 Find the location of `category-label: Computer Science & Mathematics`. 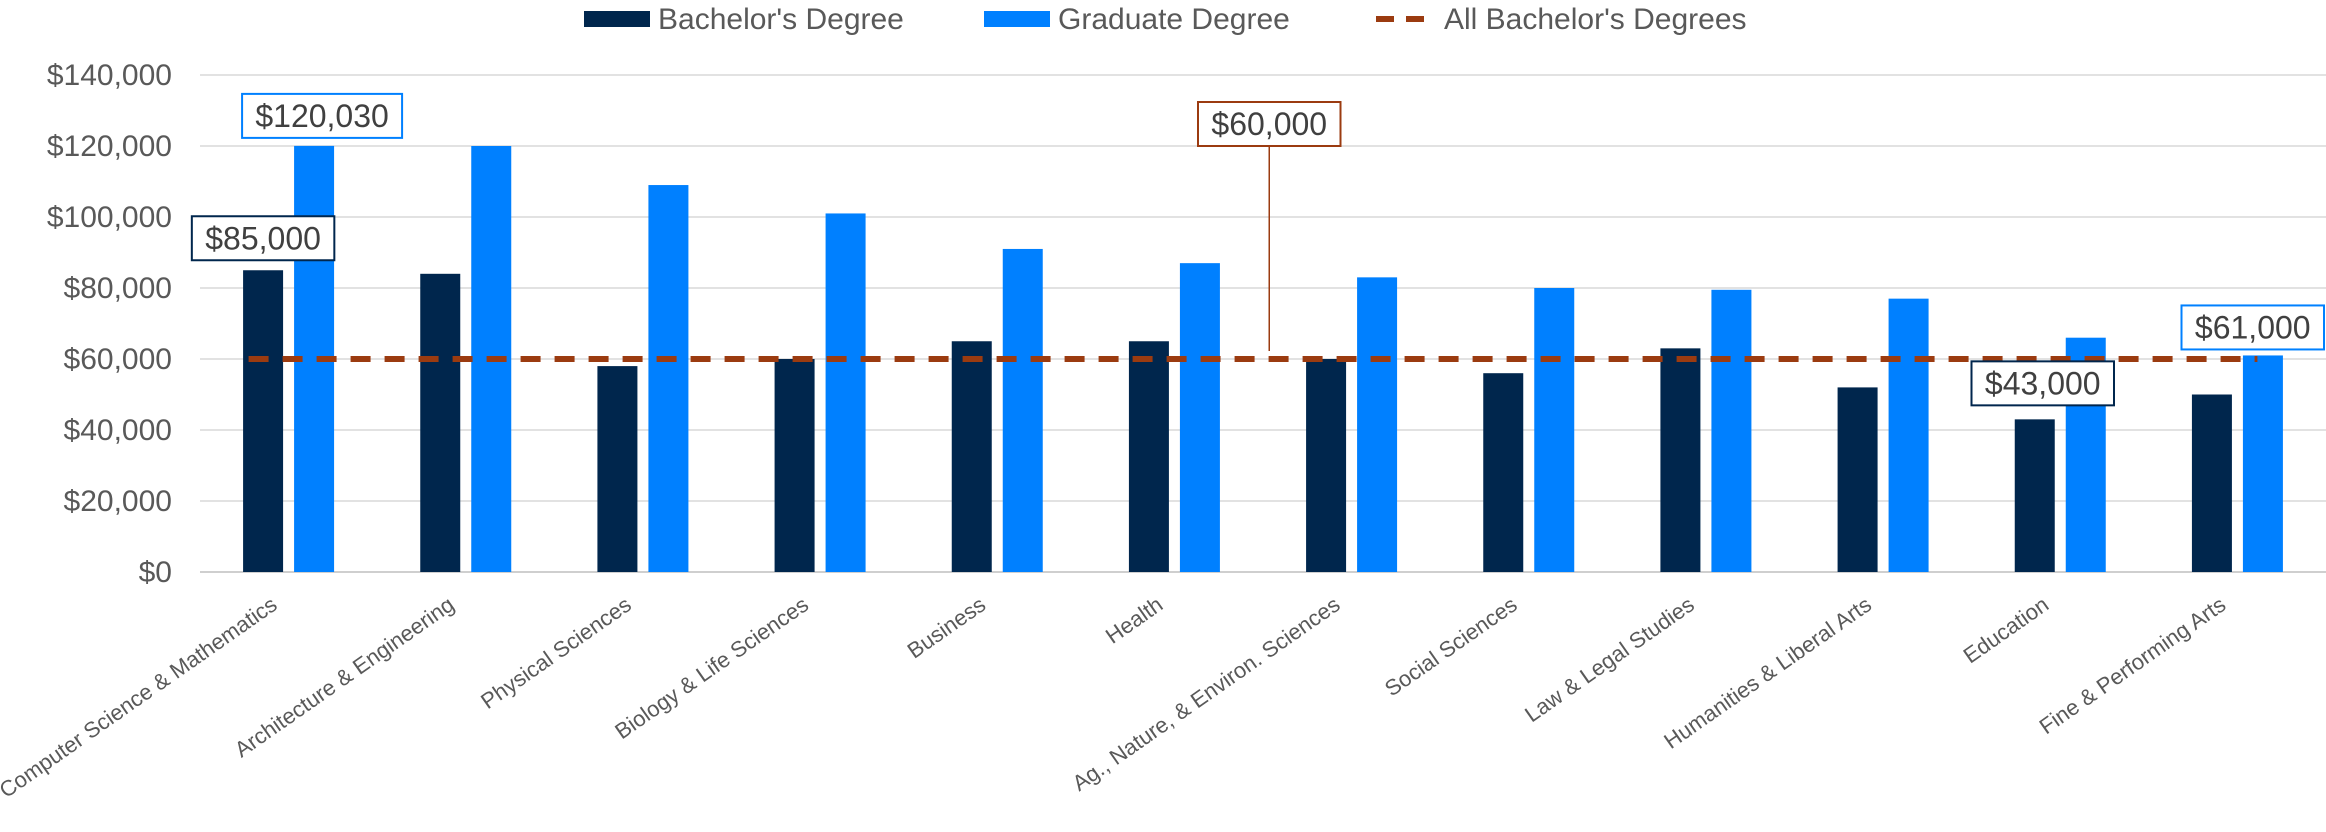

category-label: Computer Science & Mathematics is located at coordinates (140, 697).